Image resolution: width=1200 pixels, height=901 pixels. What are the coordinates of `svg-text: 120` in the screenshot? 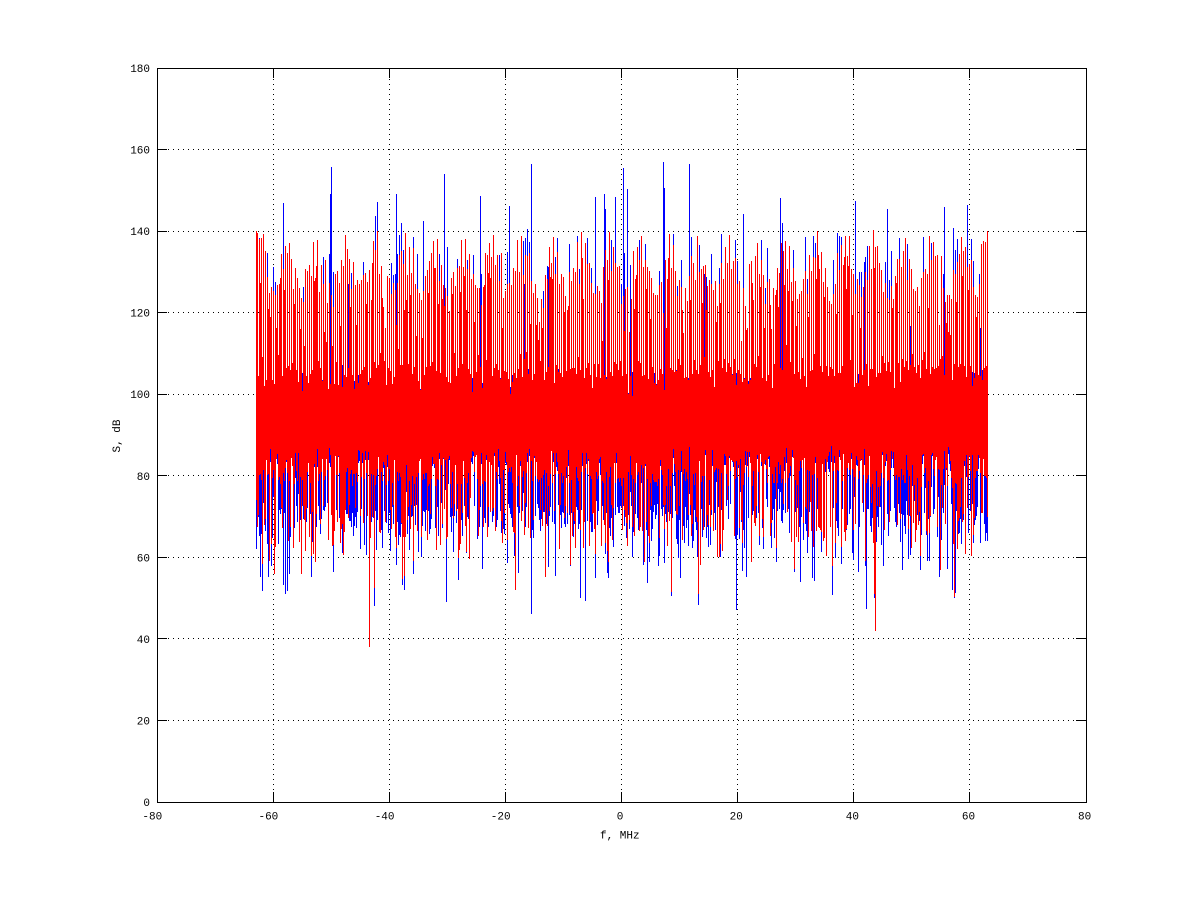 It's located at (140, 315).